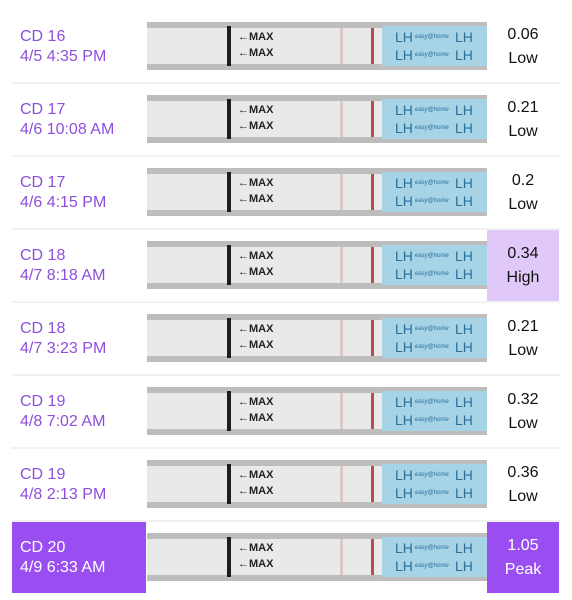  Describe the element at coordinates (62, 275) in the screenshot. I see `test-time: 4/7 8:18 AM` at that location.